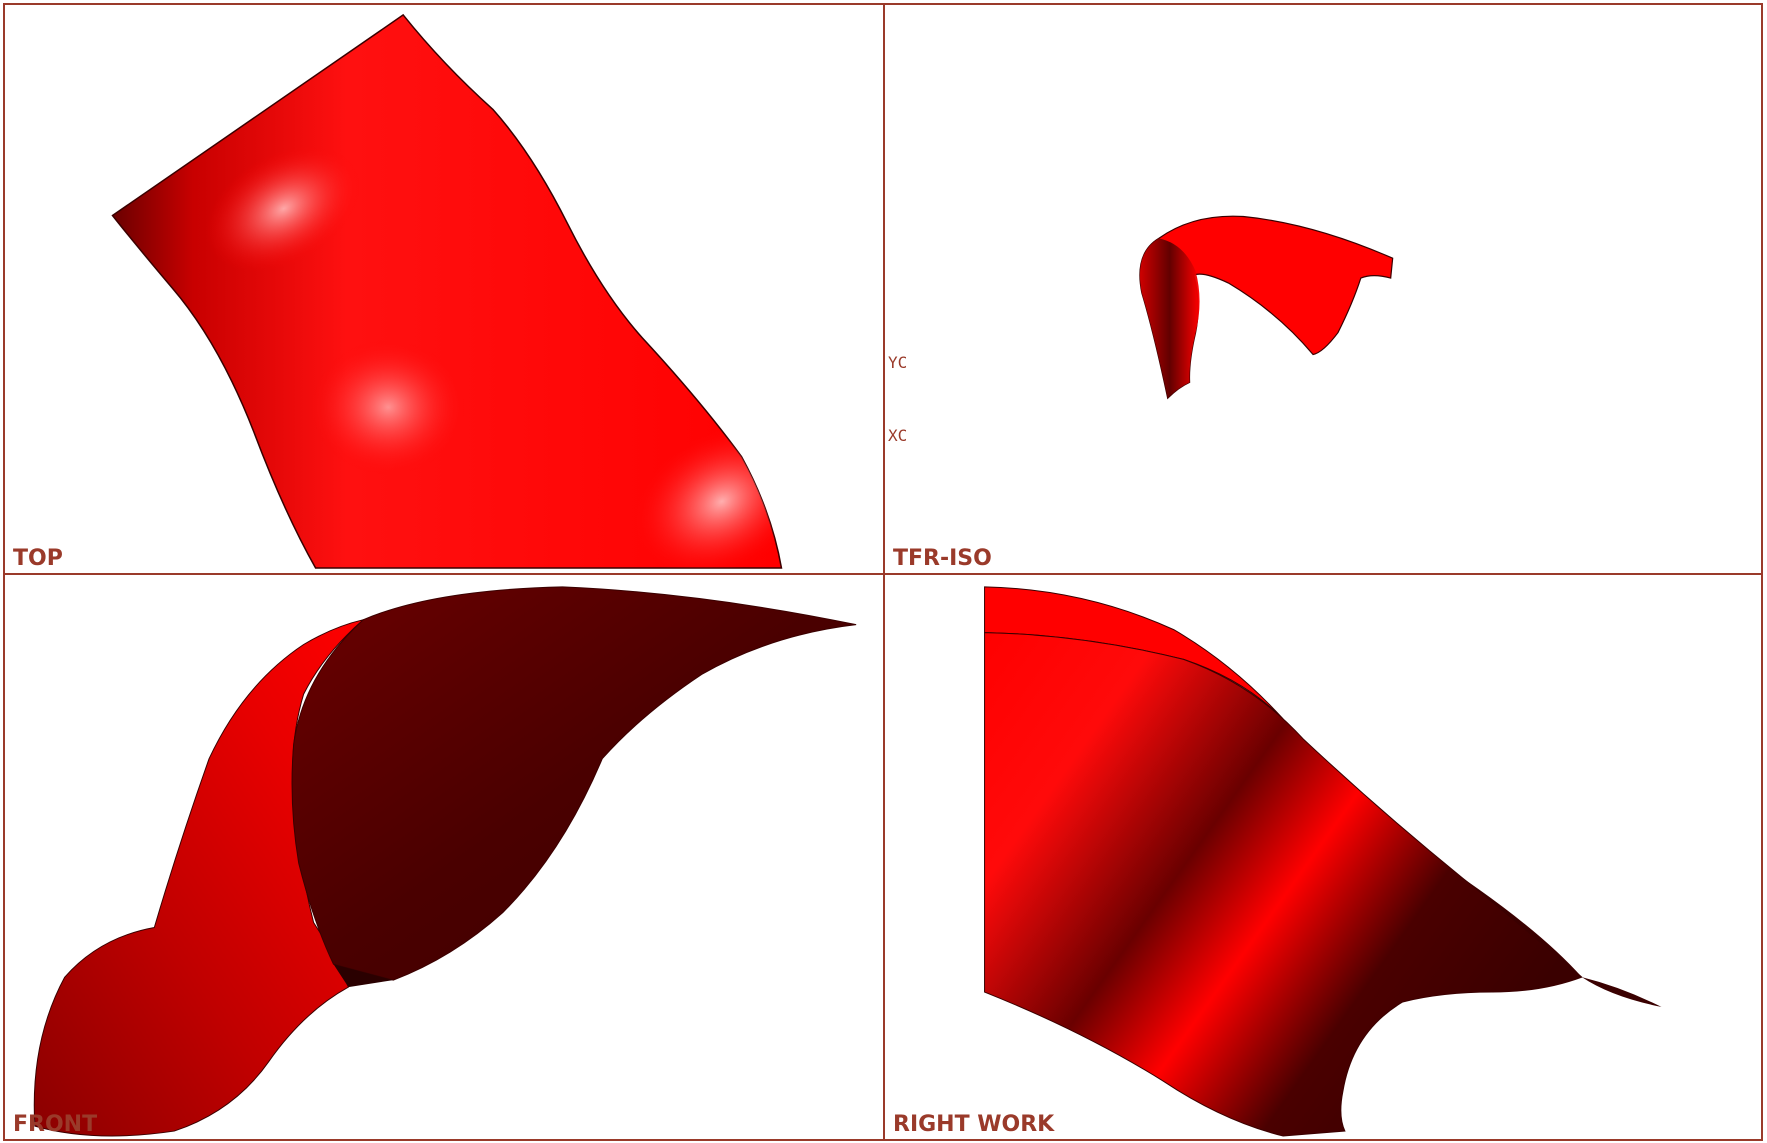  I want to click on view-label-right: RIGHT WORK, so click(974, 1124).